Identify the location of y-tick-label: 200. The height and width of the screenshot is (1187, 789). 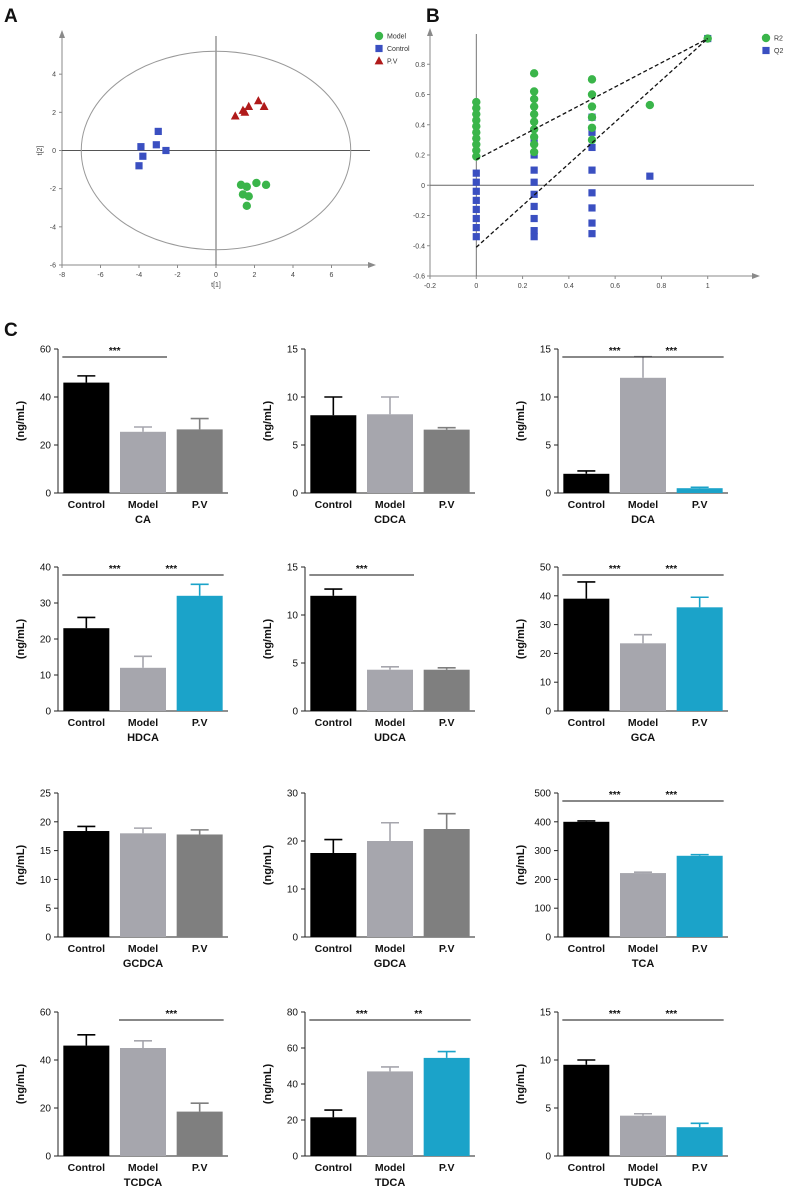
(542, 880).